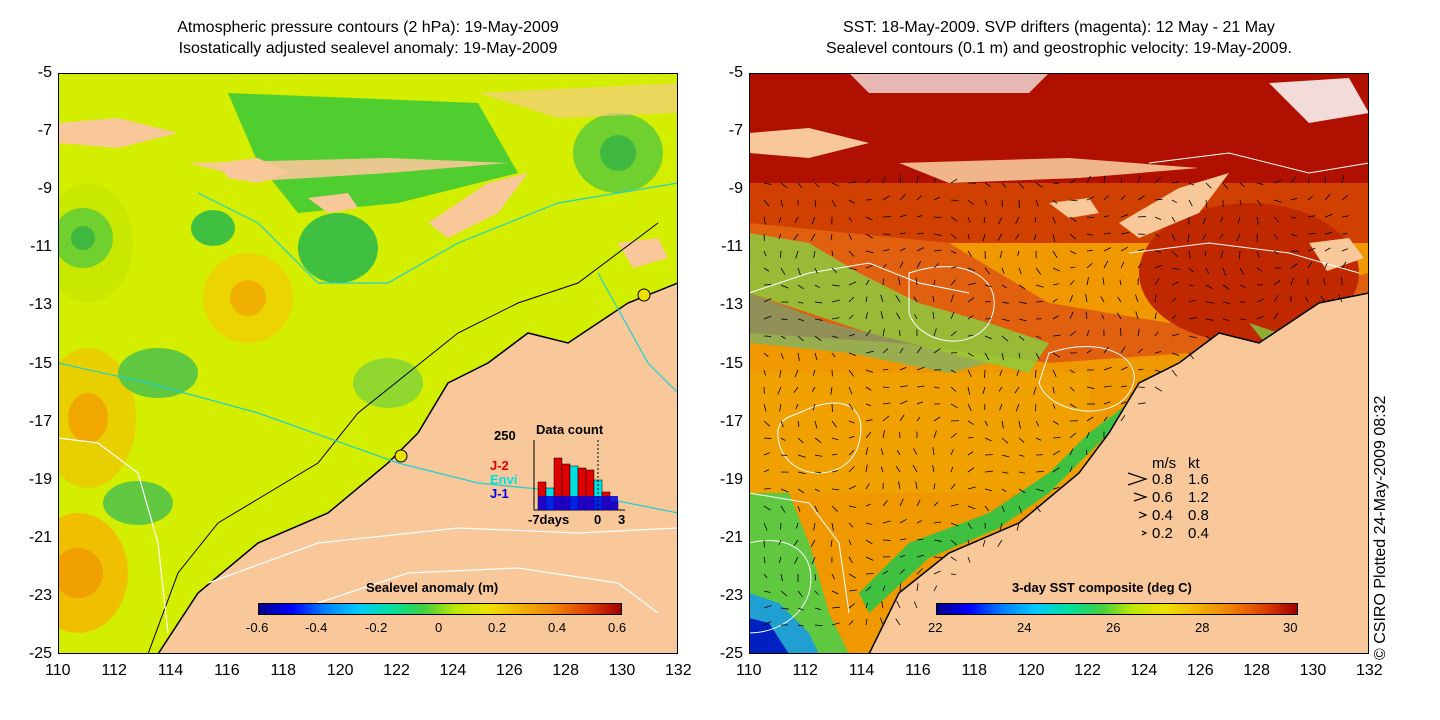 Image resolution: width=1440 pixels, height=720 pixels. Describe the element at coordinates (1144, 670) in the screenshot. I see `right-lon-tick: 124` at that location.